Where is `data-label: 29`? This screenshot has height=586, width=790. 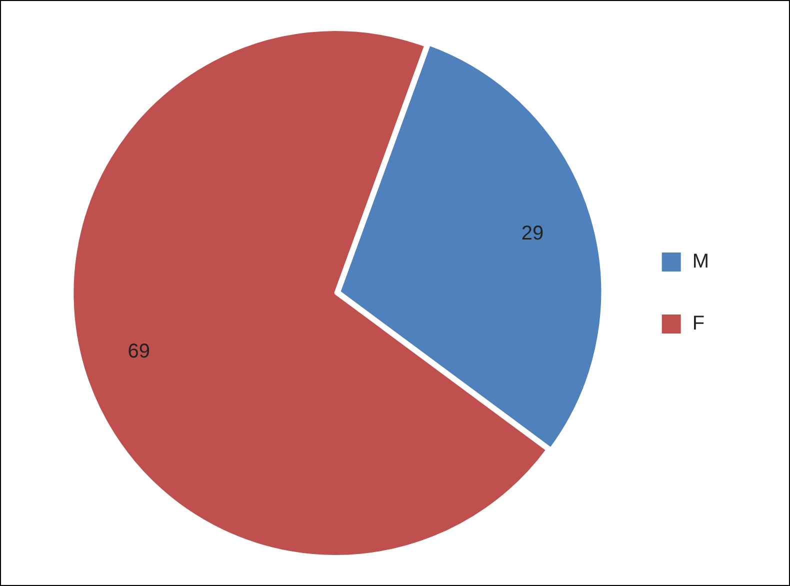
data-label: 29 is located at coordinates (532, 233).